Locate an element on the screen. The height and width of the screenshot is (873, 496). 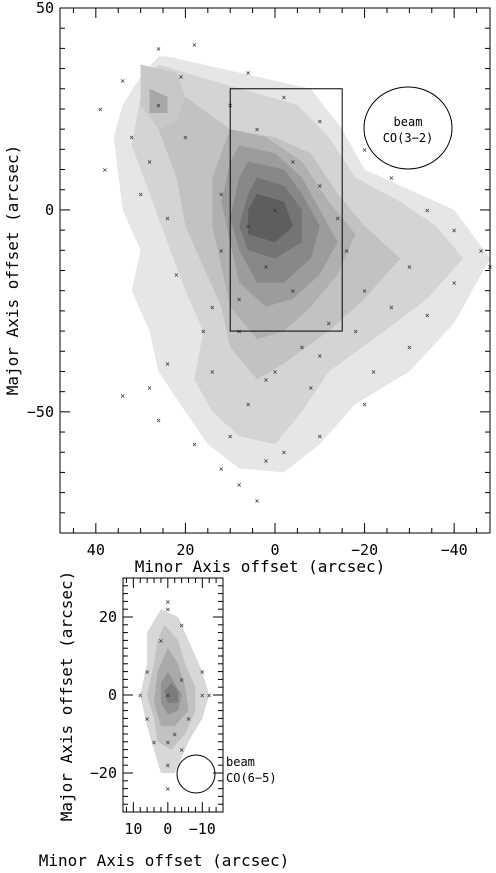
y-tick-label: 50 is located at coordinates (45, 8).